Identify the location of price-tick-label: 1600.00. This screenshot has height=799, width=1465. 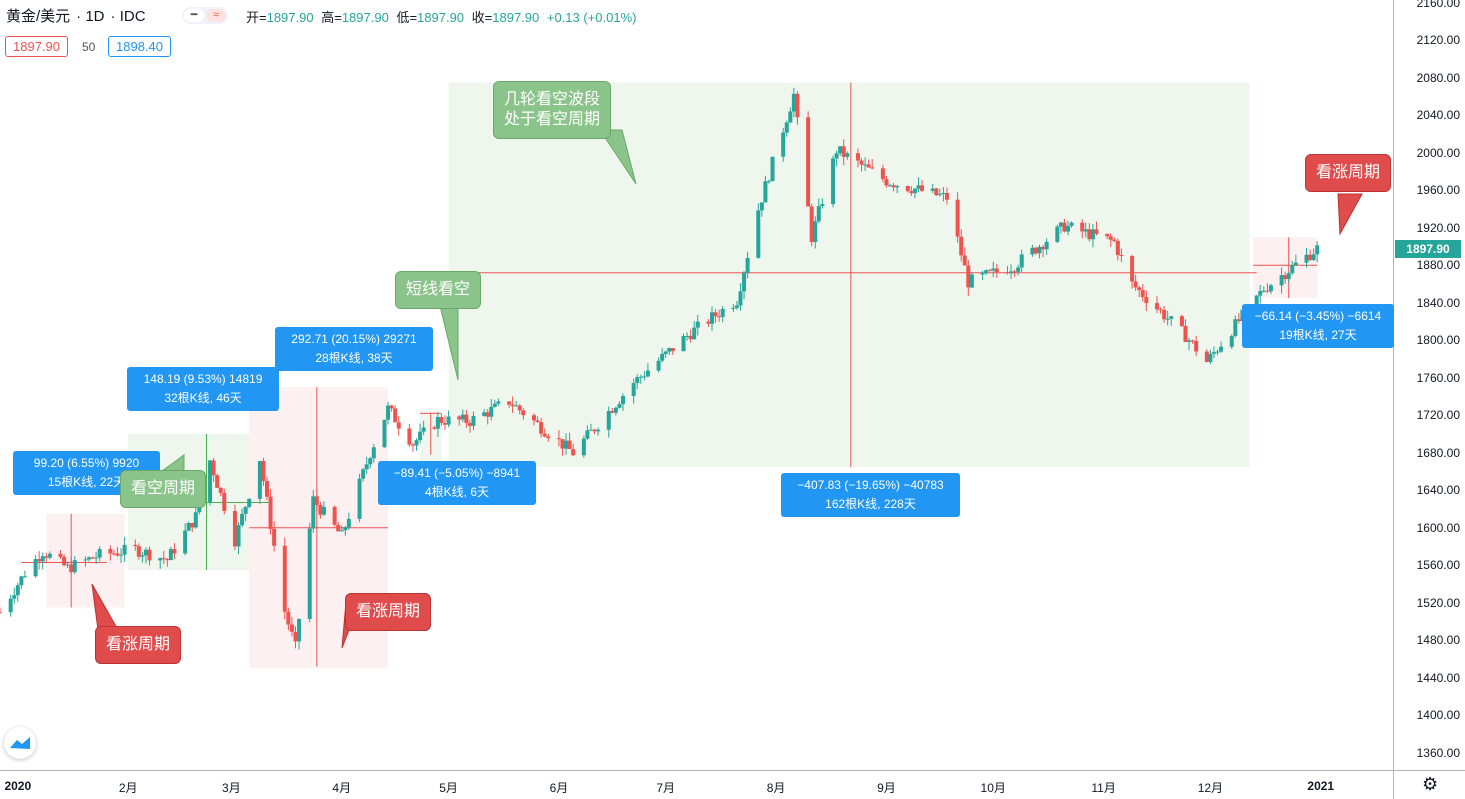
(1438, 527).